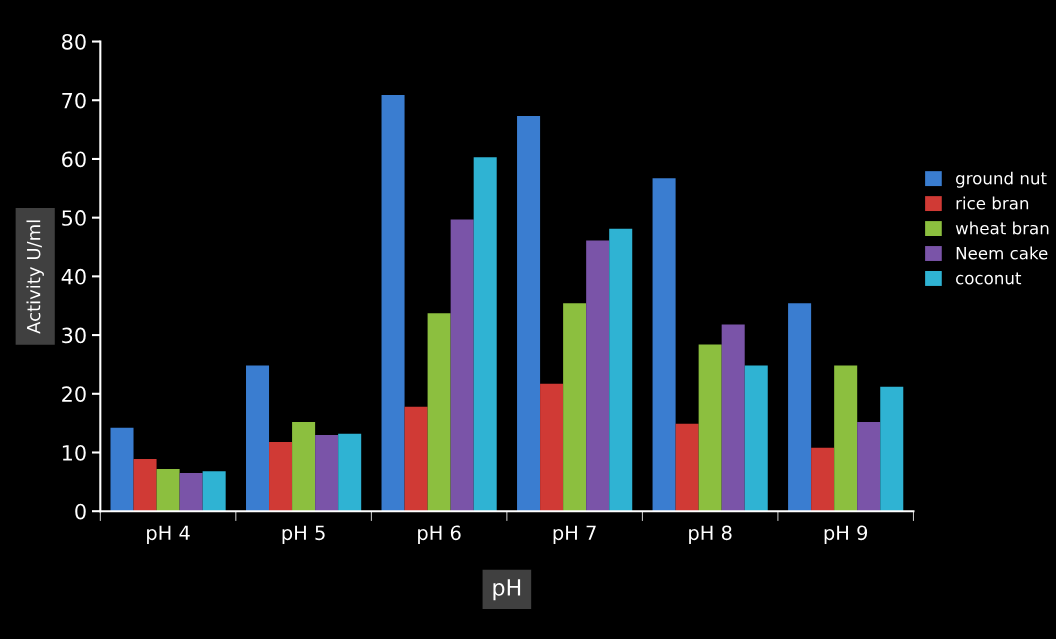 This screenshot has width=1056, height=639. Describe the element at coordinates (303, 534) in the screenshot. I see `x-tick-label: pH 5` at that location.